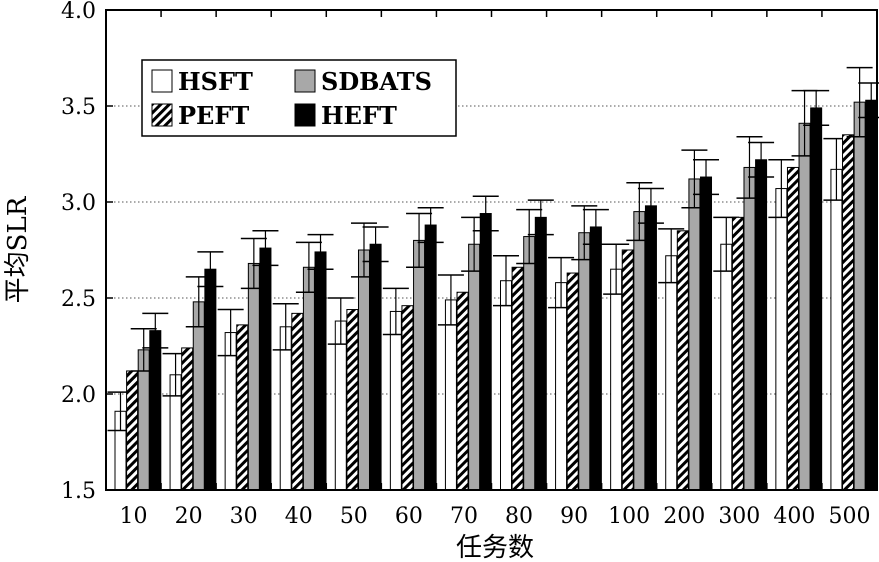  Describe the element at coordinates (409, 516) in the screenshot. I see `x-tick-label: 60` at that location.